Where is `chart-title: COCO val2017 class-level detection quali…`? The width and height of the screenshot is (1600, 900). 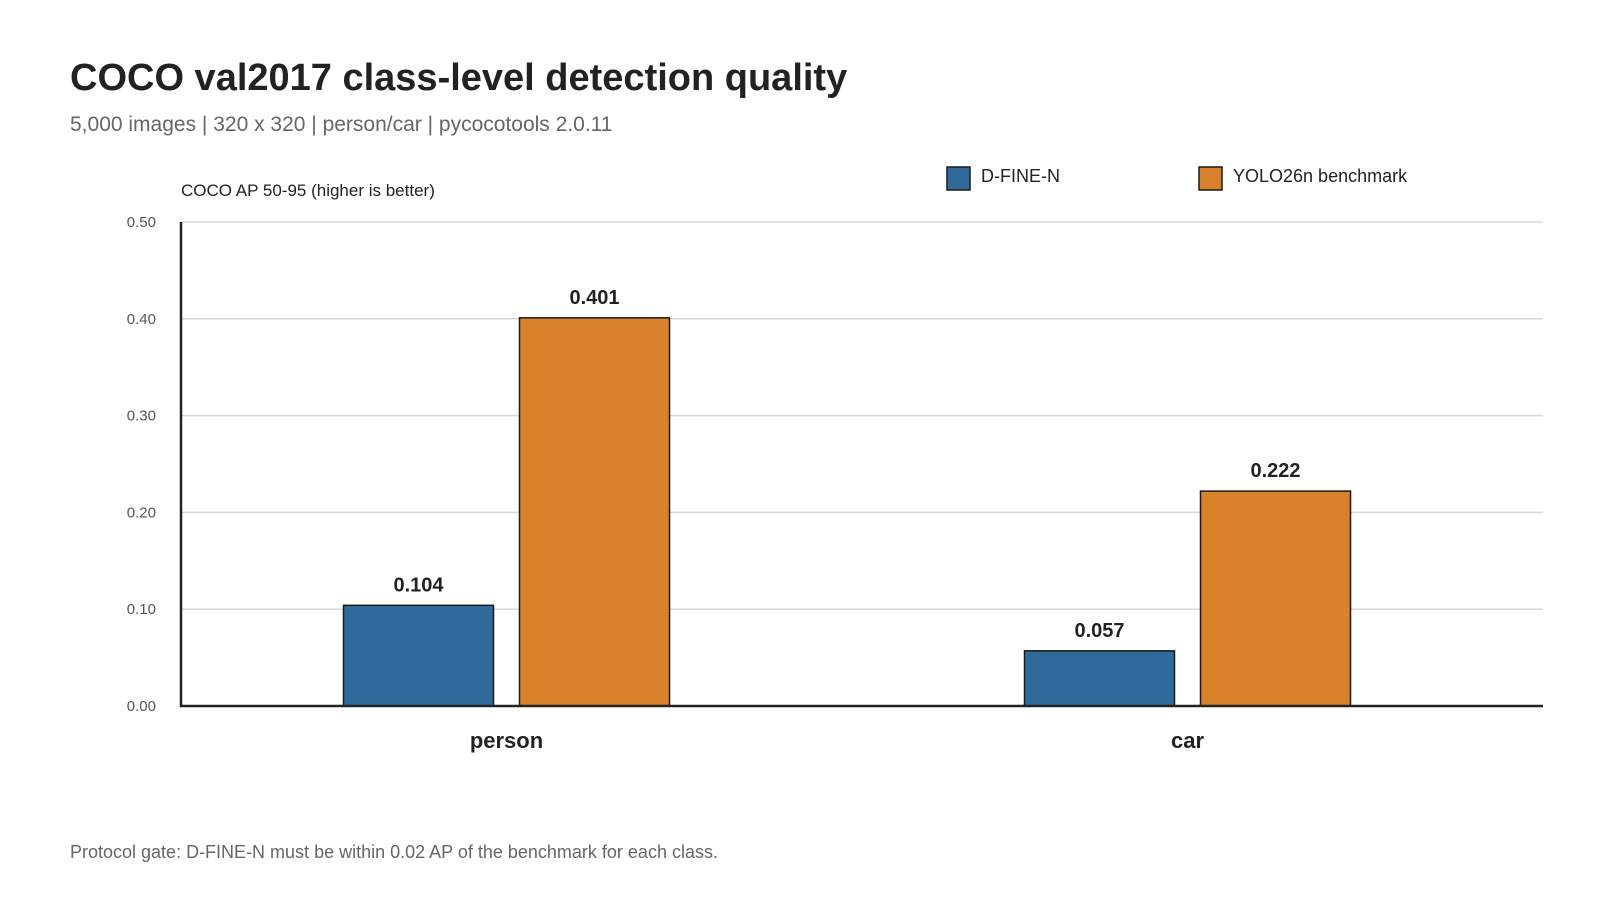 chart-title: COCO val2017 class-level detection quali… is located at coordinates (459, 78).